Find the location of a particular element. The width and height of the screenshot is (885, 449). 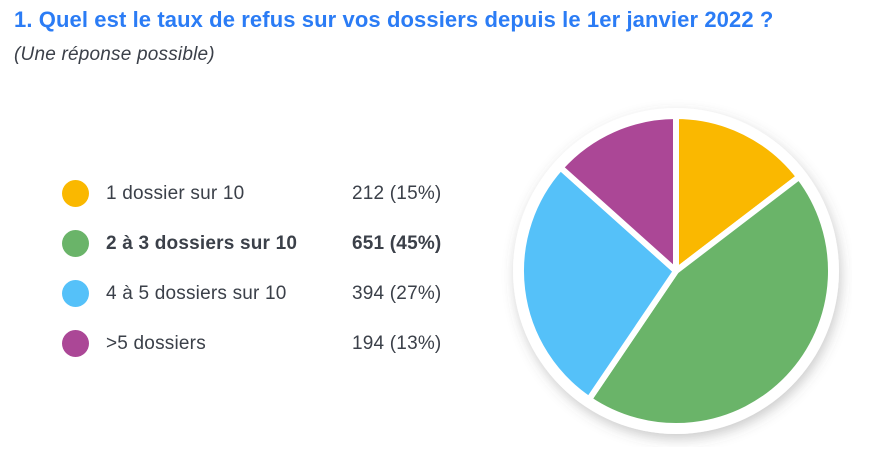

legend-row: >5 dossiers 194 (13%) is located at coordinates (251, 343).